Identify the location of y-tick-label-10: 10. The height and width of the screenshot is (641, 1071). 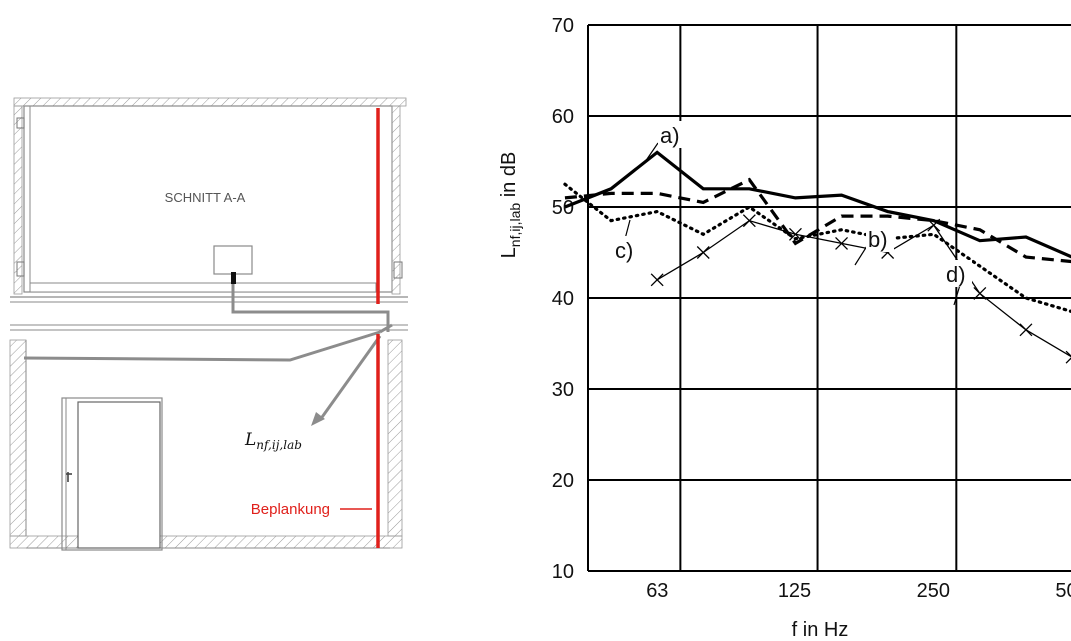
(563, 572).